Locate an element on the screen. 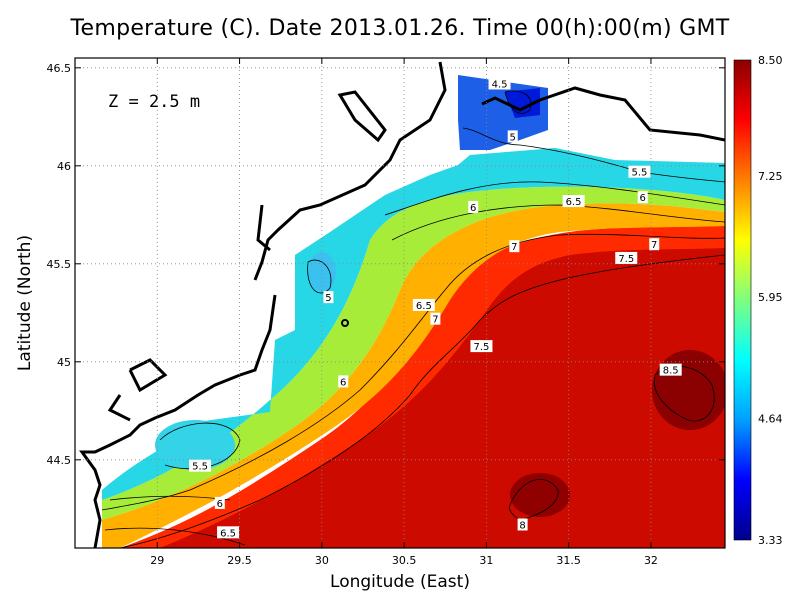 This screenshot has height=600, width=800. contour-label: 8 is located at coordinates (522, 525).